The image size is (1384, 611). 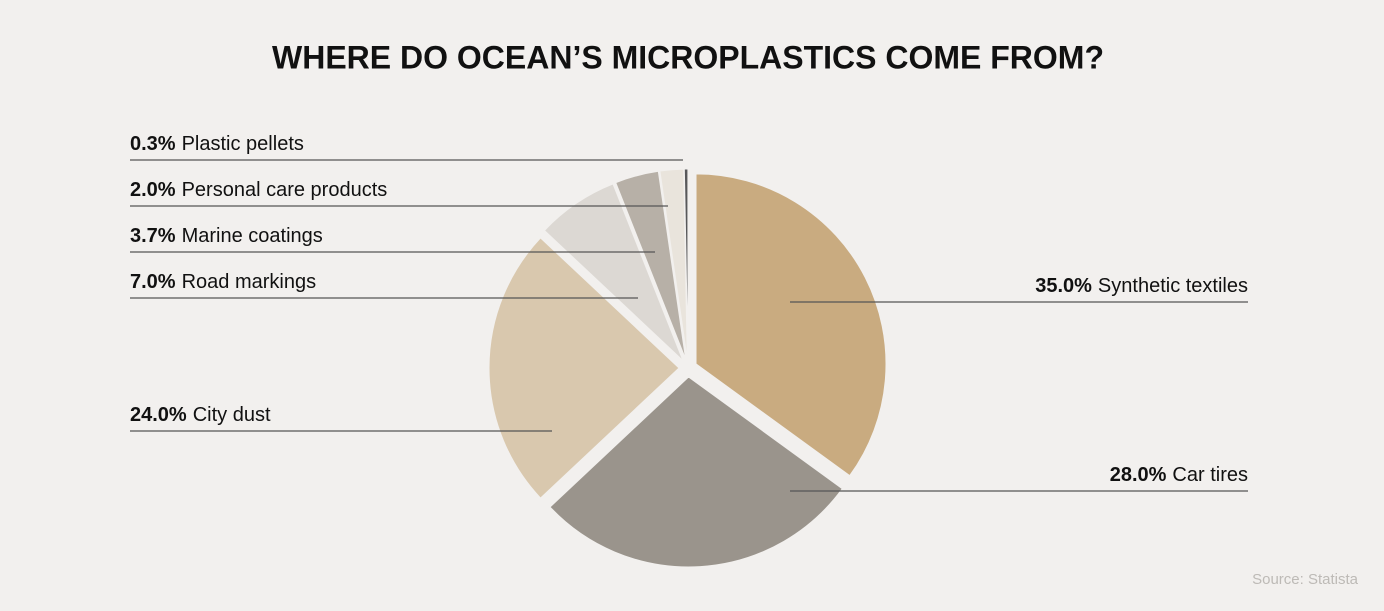 What do you see at coordinates (153, 144) in the screenshot?
I see `value-label: 0.3%` at bounding box center [153, 144].